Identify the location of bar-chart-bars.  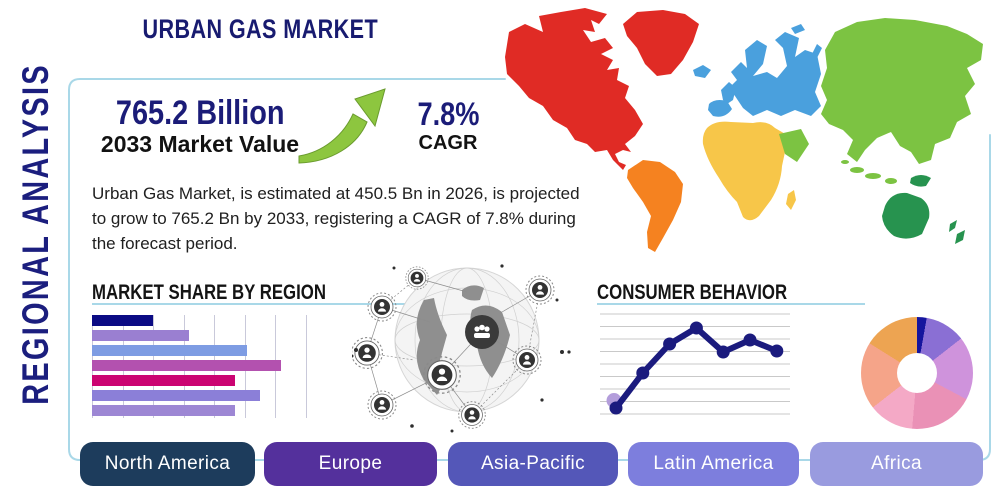
(200, 365).